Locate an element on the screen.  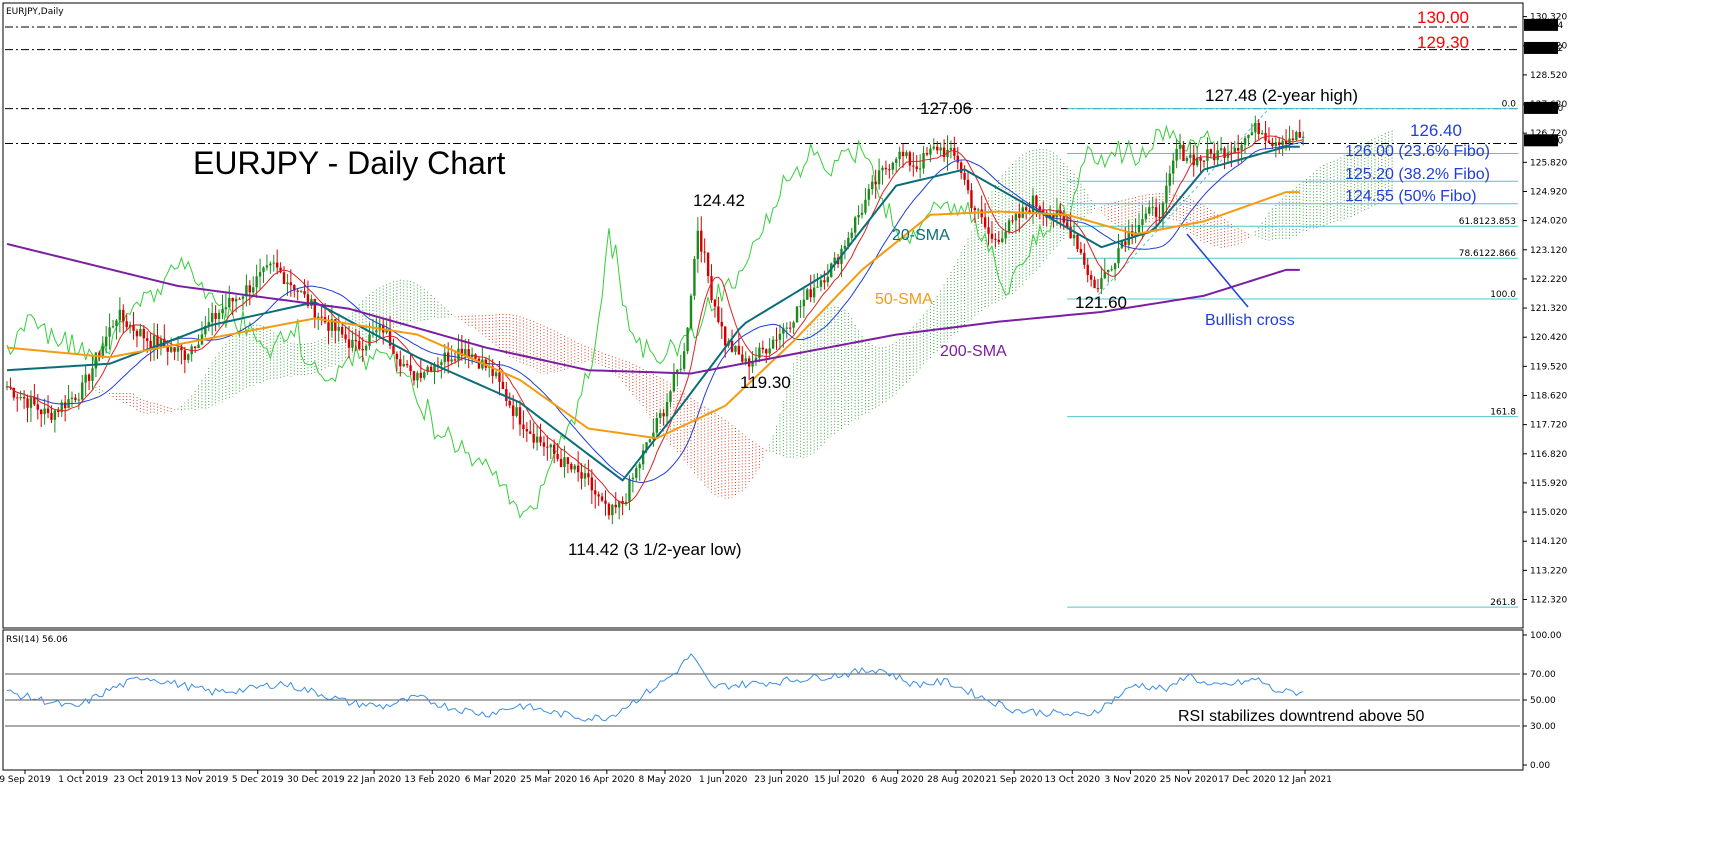
fibo-level-label: 61.8123.853 is located at coordinates (1487, 222).